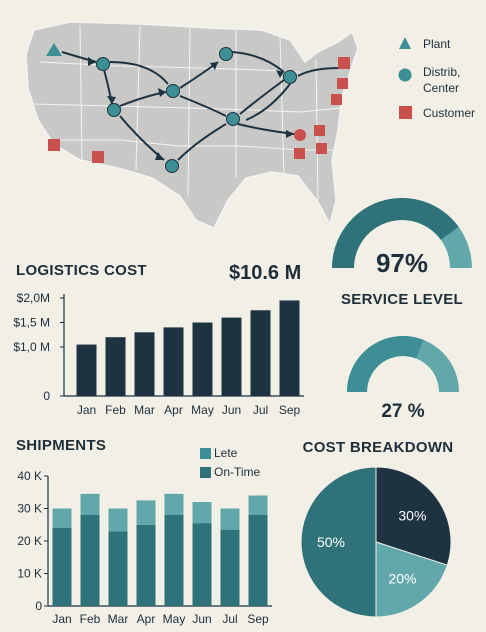  I want to click on legend-ontime-swatch, so click(205, 472).